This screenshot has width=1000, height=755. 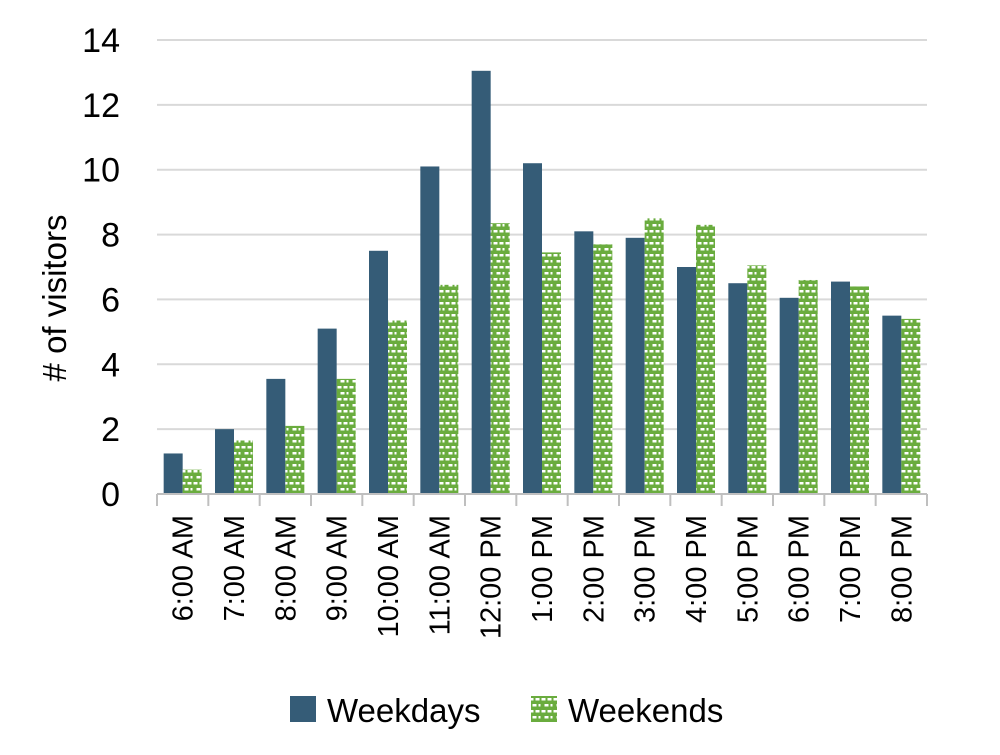 What do you see at coordinates (543, 569) in the screenshot?
I see `x-tick-label: 1:00 PM` at bounding box center [543, 569].